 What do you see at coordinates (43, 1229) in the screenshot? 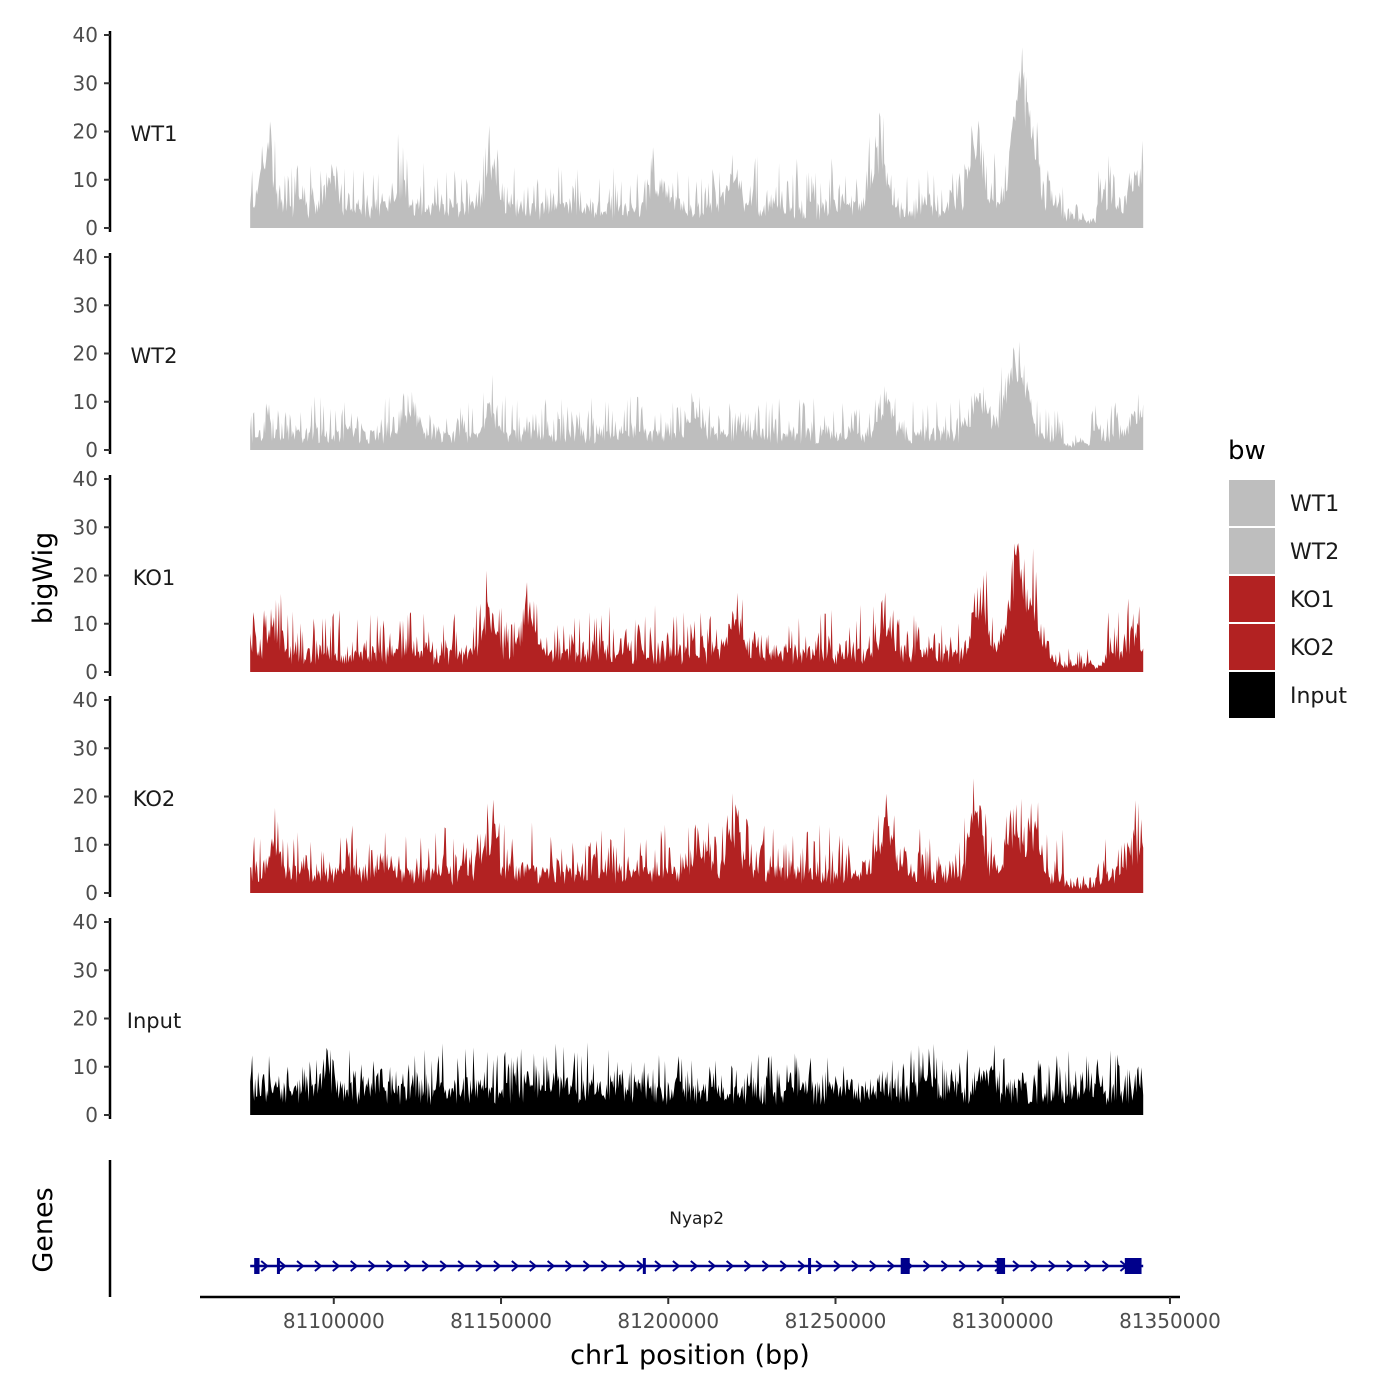
I see `genes-axis-title: Genes` at bounding box center [43, 1229].